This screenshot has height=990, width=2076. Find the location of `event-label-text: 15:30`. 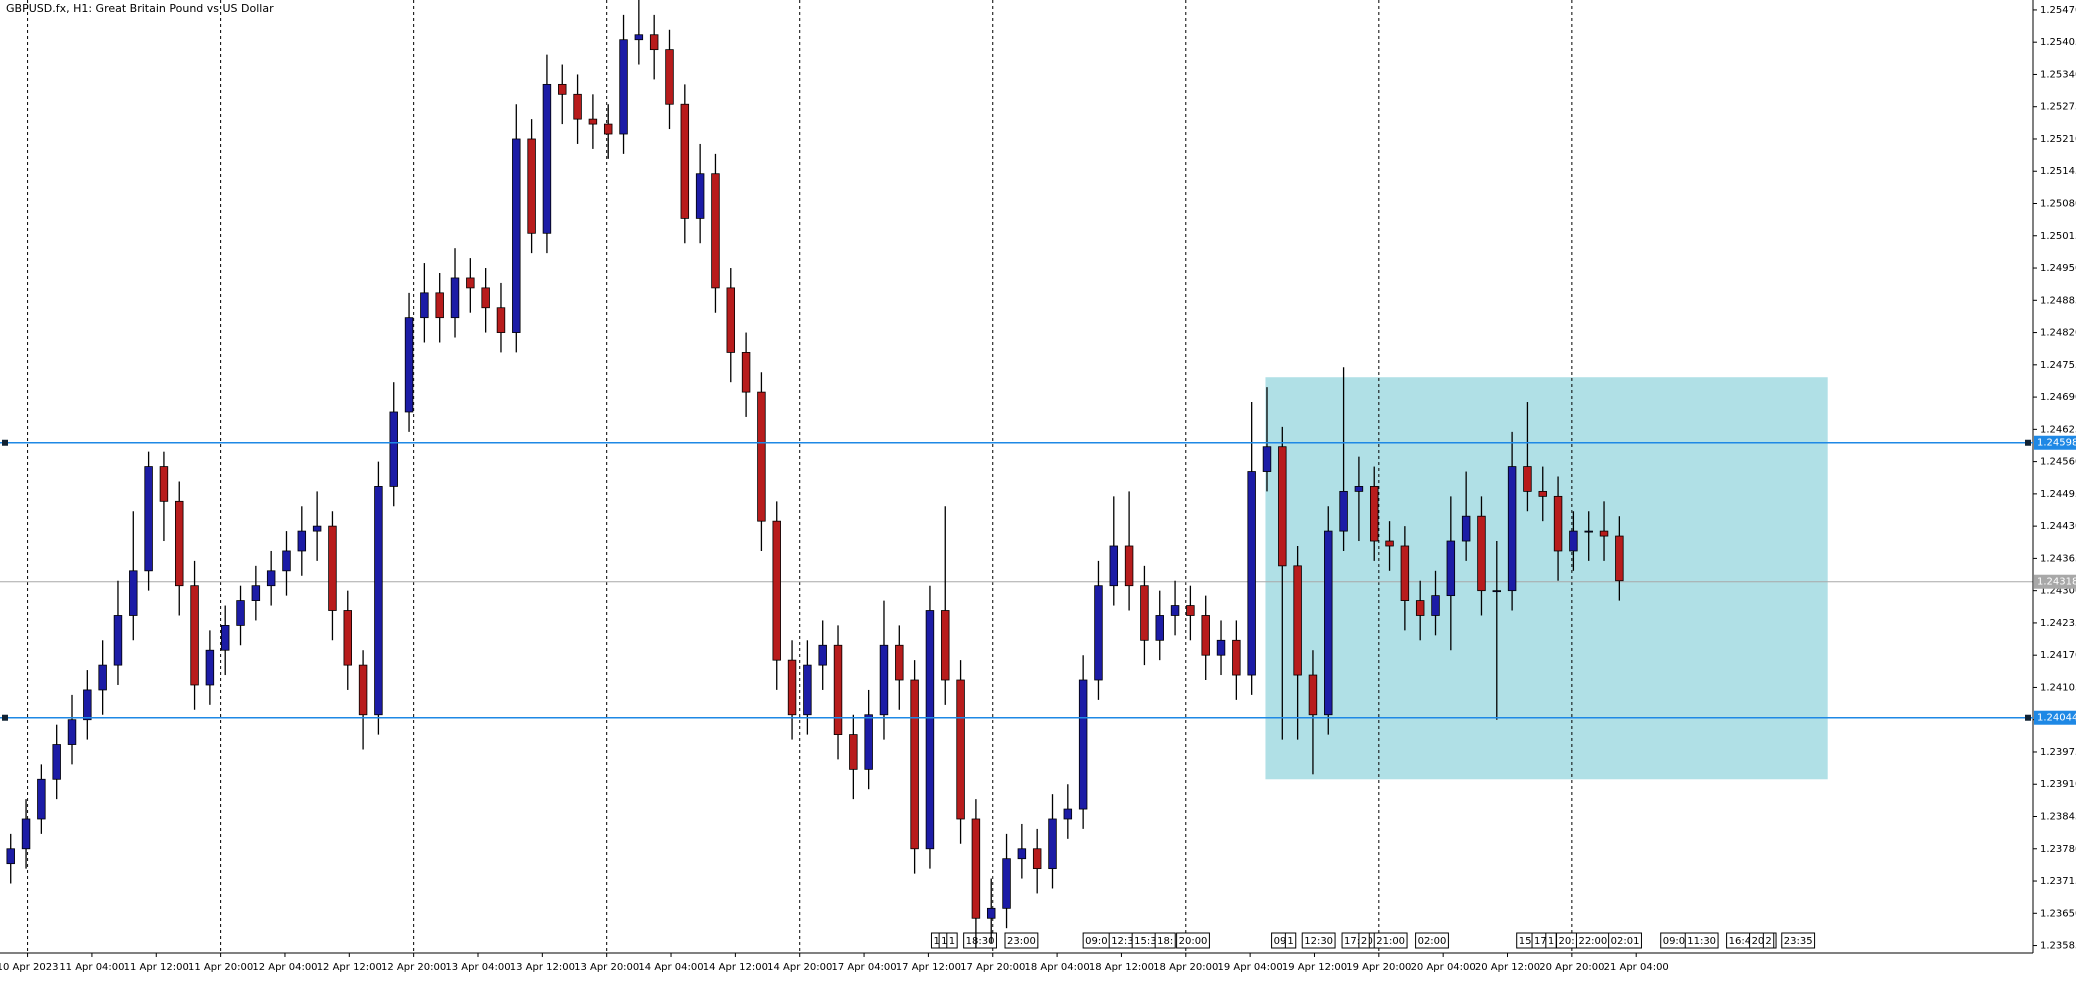

event-label-text: 15:30 is located at coordinates (1148, 941).